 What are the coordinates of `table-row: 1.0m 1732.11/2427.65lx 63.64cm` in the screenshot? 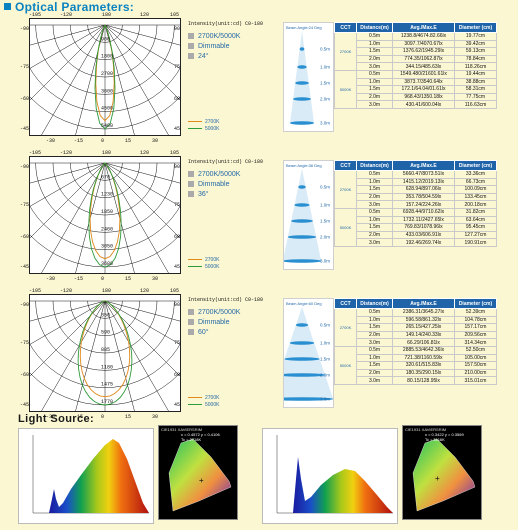 It's located at (416, 220).